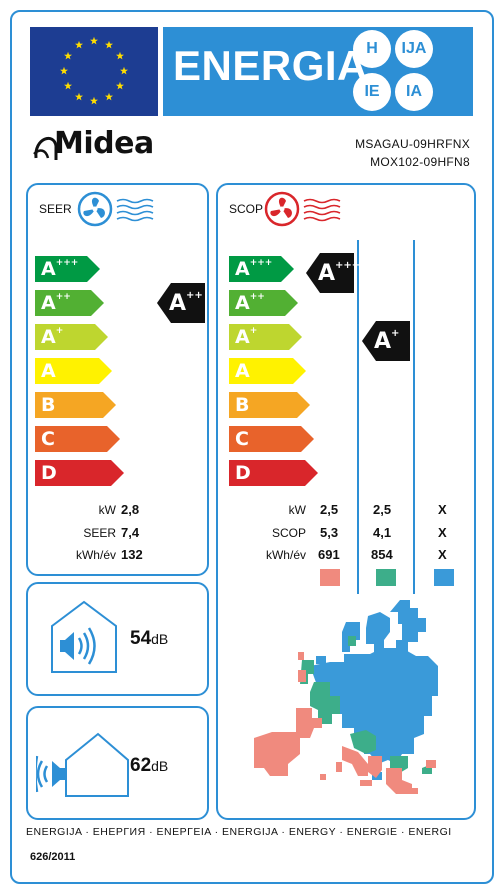  I want to click on seer-class-arrow-5: C, so click(78, 439).